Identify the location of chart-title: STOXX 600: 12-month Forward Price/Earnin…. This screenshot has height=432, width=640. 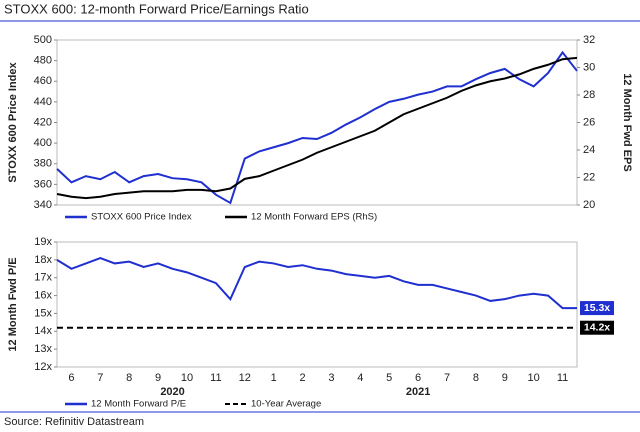
(156, 8).